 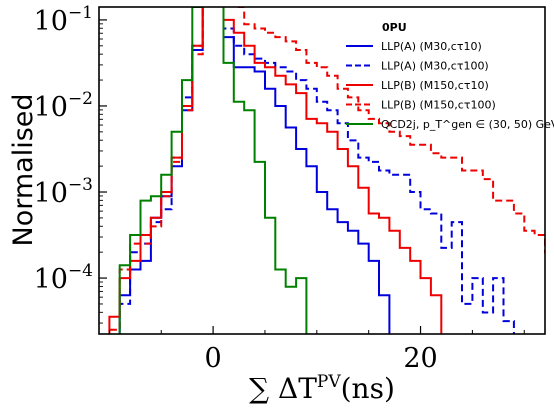 I want to click on x-tick-label: 20, so click(x=420, y=358).